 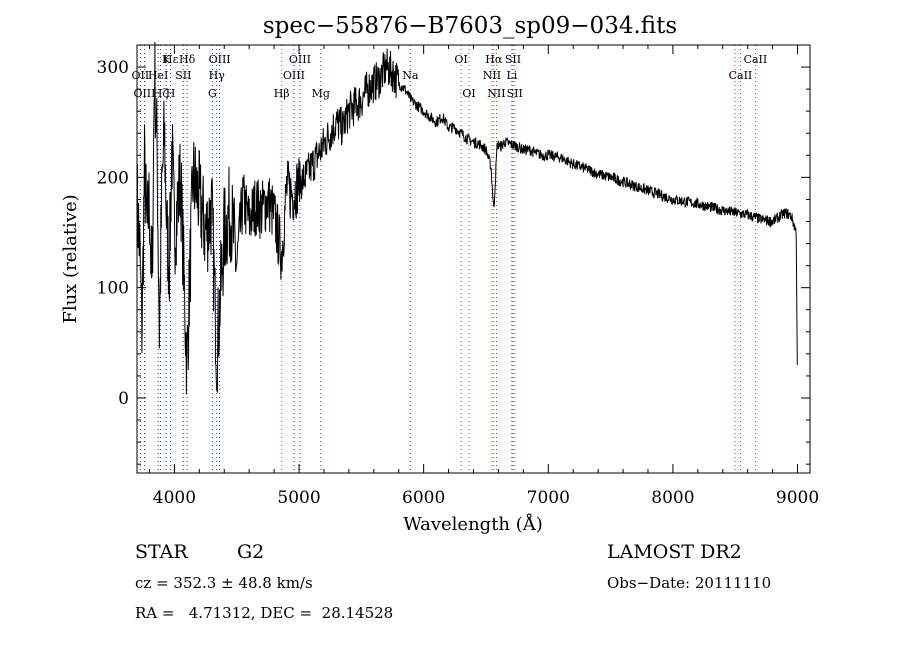 What do you see at coordinates (161, 552) in the screenshot?
I see `object-class: STAR` at bounding box center [161, 552].